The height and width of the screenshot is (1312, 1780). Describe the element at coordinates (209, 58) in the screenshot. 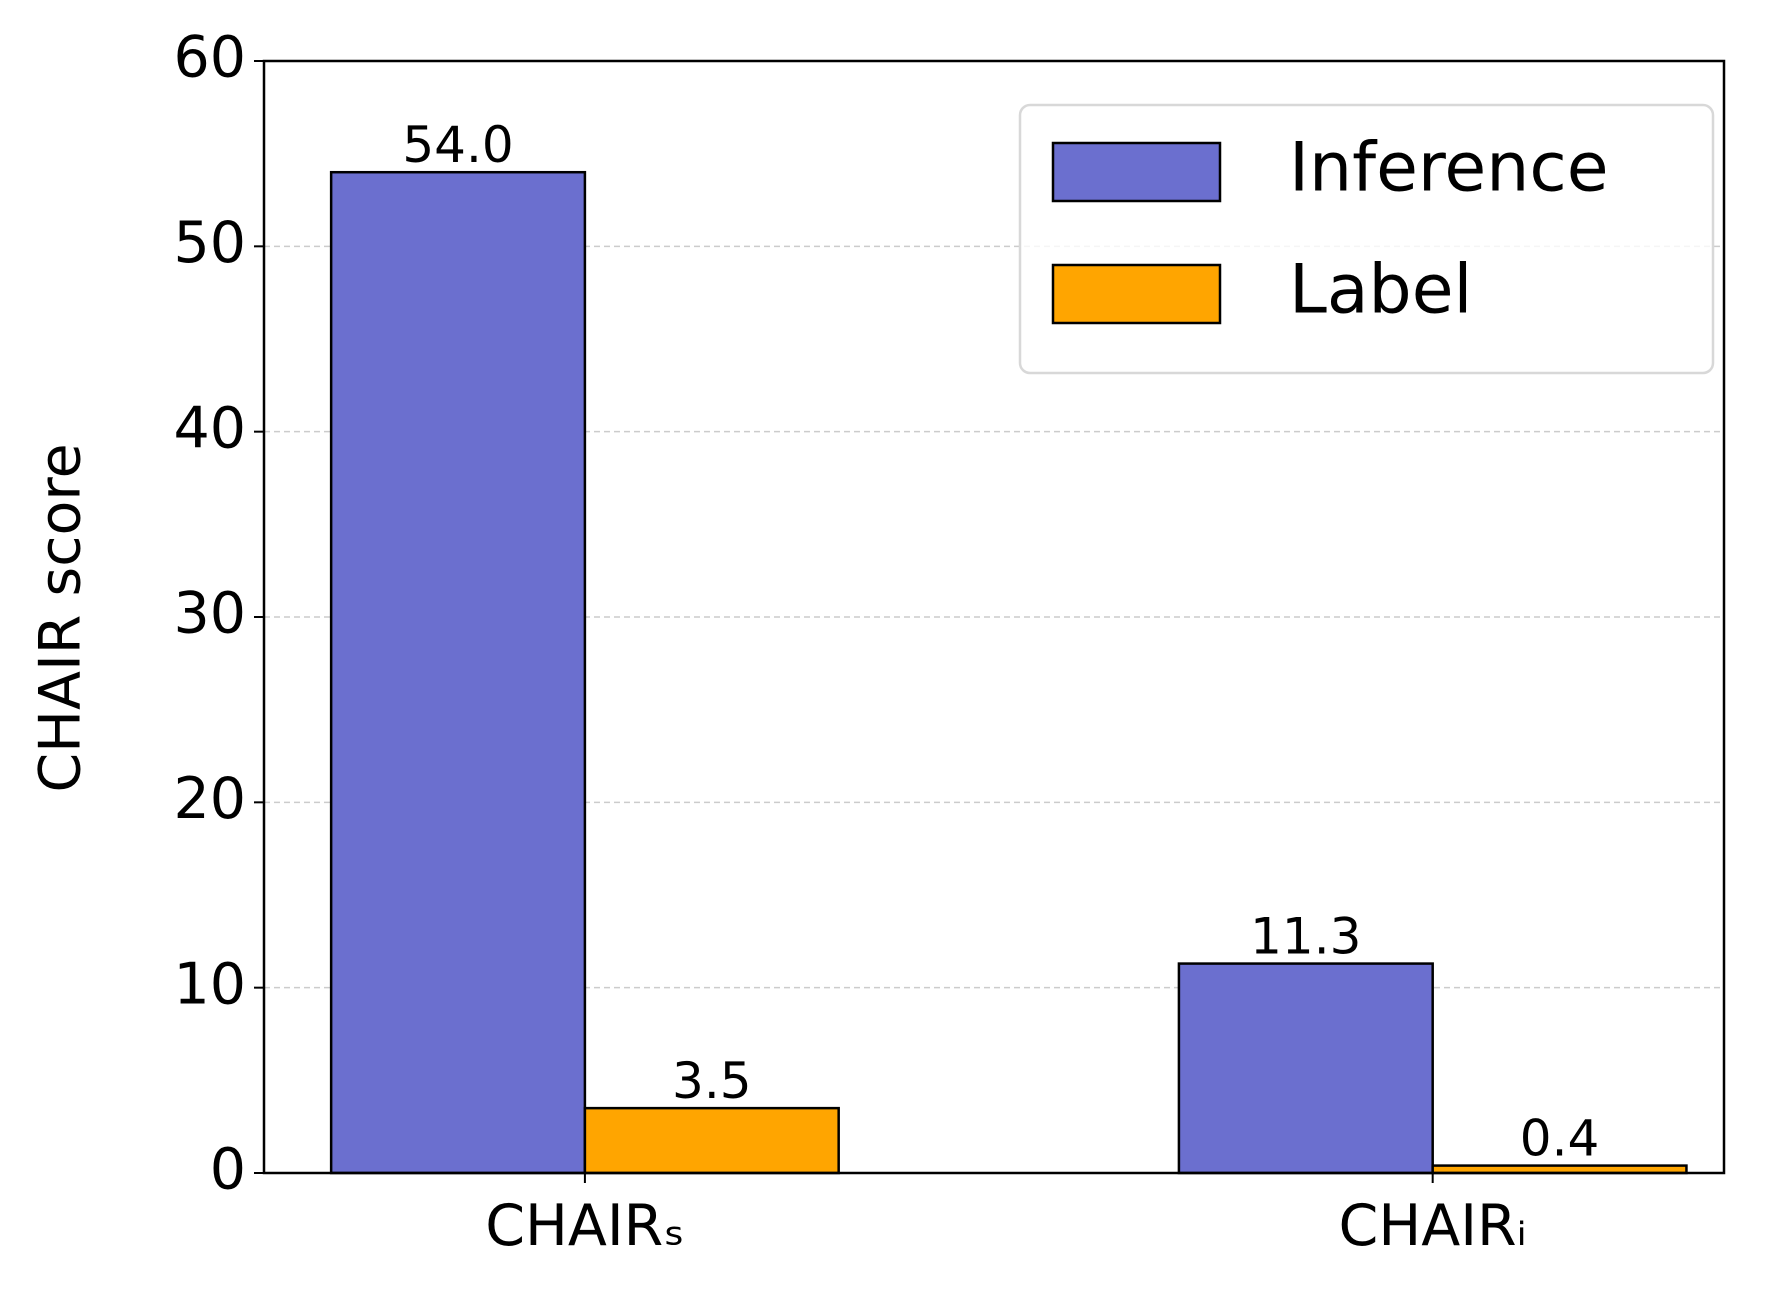

I see `y-tick-label: 60` at that location.